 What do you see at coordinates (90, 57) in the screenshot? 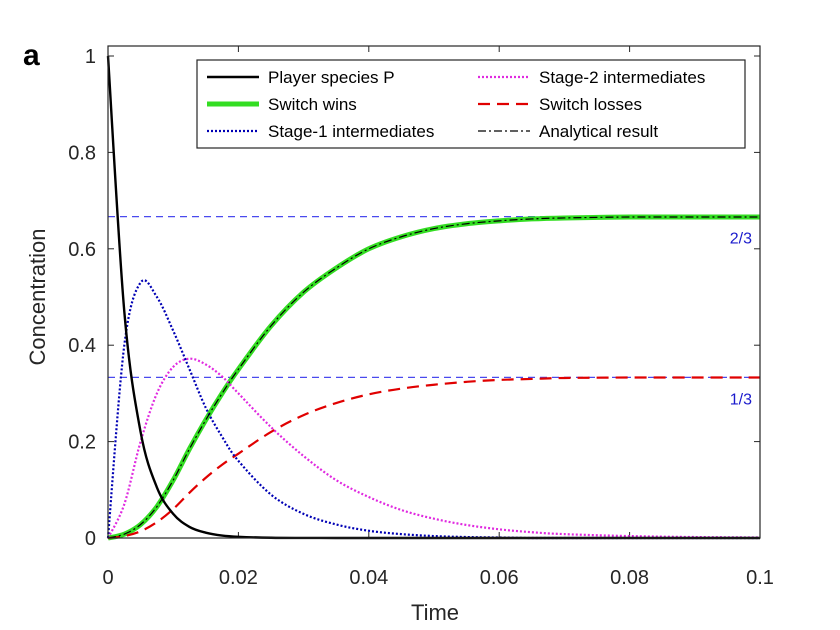
I see `y-tick-label: 1` at bounding box center [90, 57].